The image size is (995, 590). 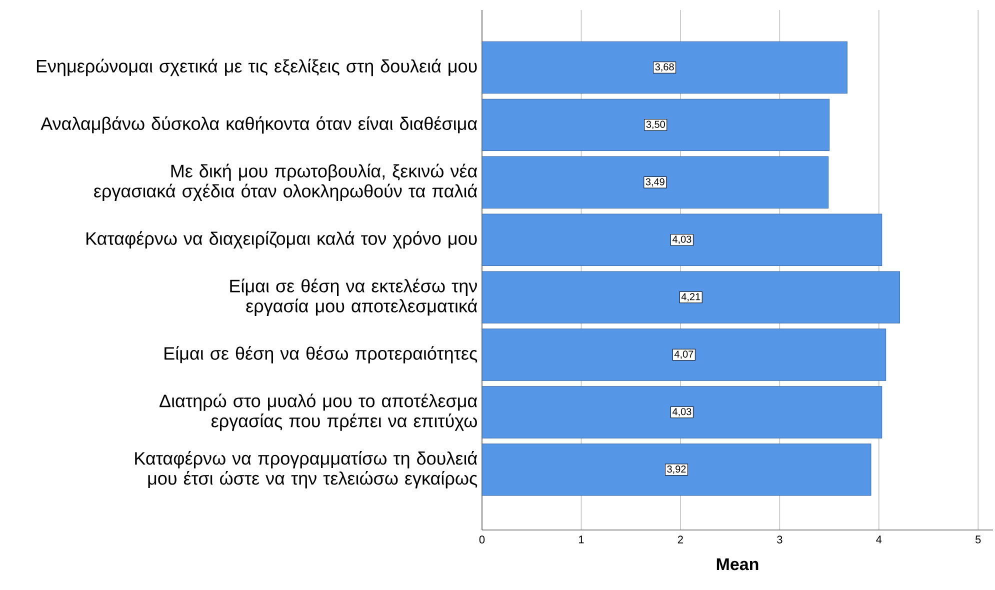 What do you see at coordinates (978, 540) in the screenshot?
I see `x-tick-label: 5` at bounding box center [978, 540].